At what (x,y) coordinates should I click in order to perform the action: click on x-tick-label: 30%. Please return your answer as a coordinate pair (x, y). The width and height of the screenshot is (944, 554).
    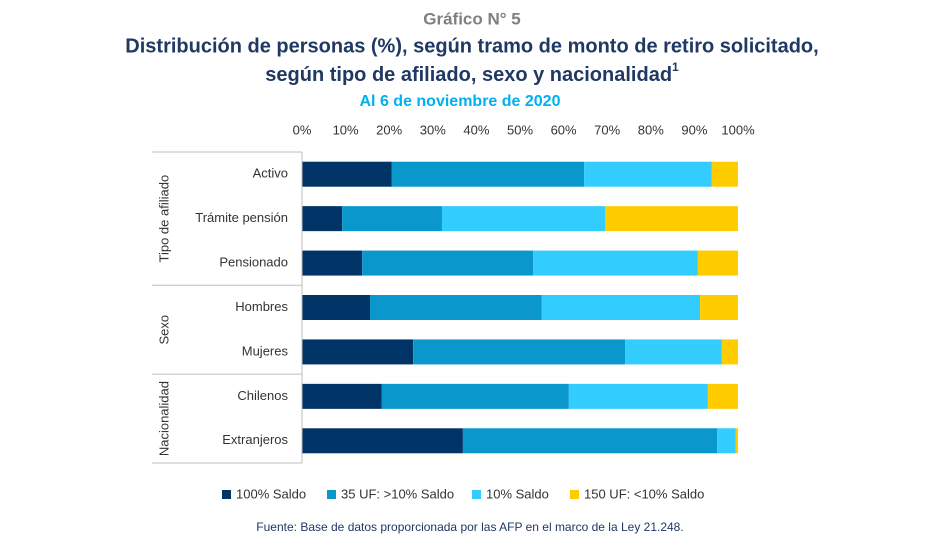
    Looking at the image, I should click on (433, 129).